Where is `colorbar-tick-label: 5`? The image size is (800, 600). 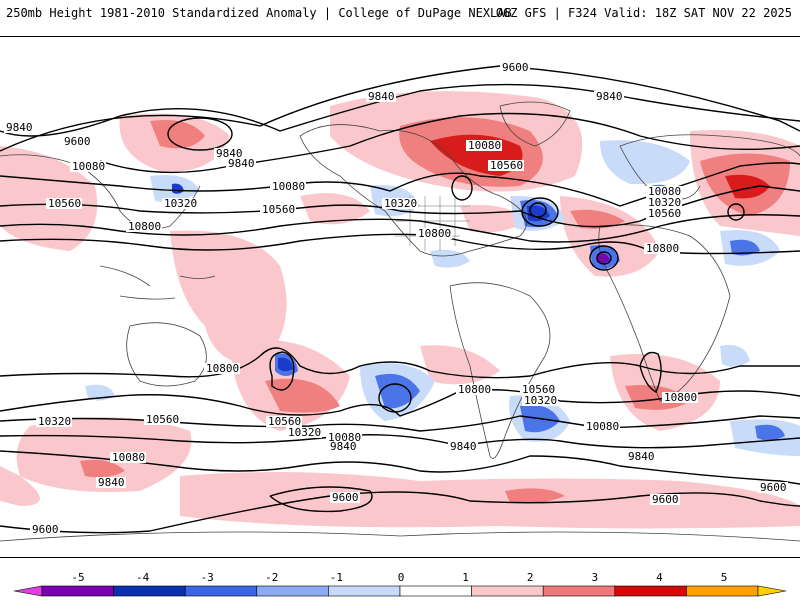 colorbar-tick-label: 5 is located at coordinates (724, 577).